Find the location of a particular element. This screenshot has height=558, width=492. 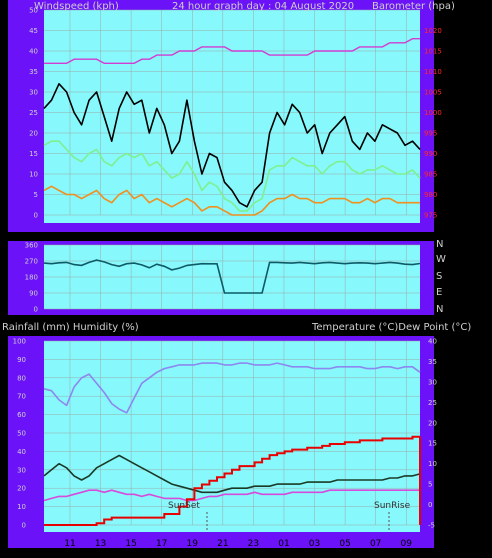

barometer-y-tick: 975 is located at coordinates (430, 216).